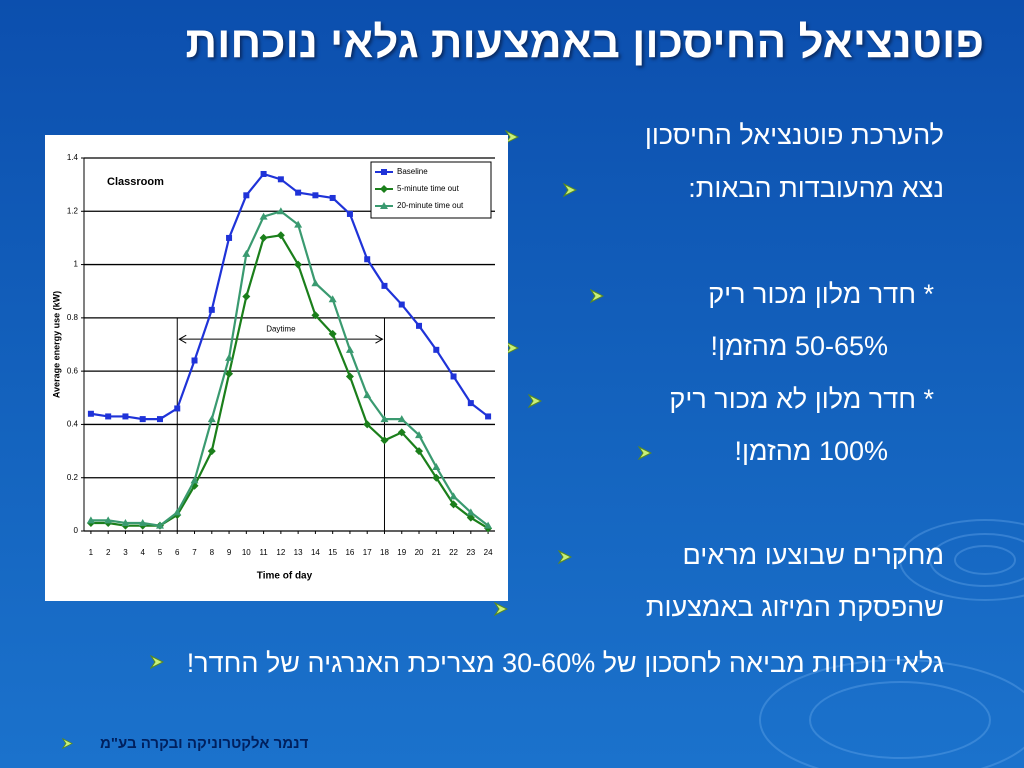  I want to click on x-tick-label: 8, so click(212, 552).